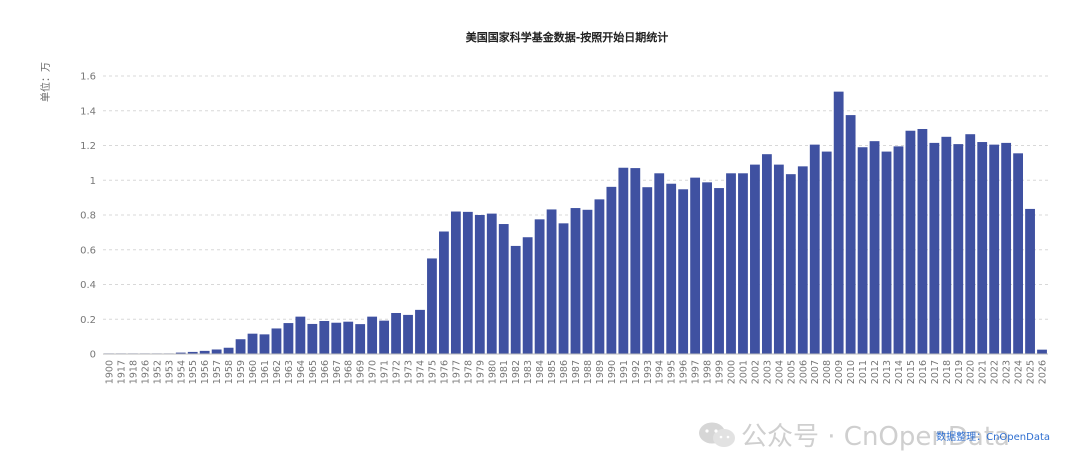  I want to click on x-tick-label: 2023, so click(1007, 372).